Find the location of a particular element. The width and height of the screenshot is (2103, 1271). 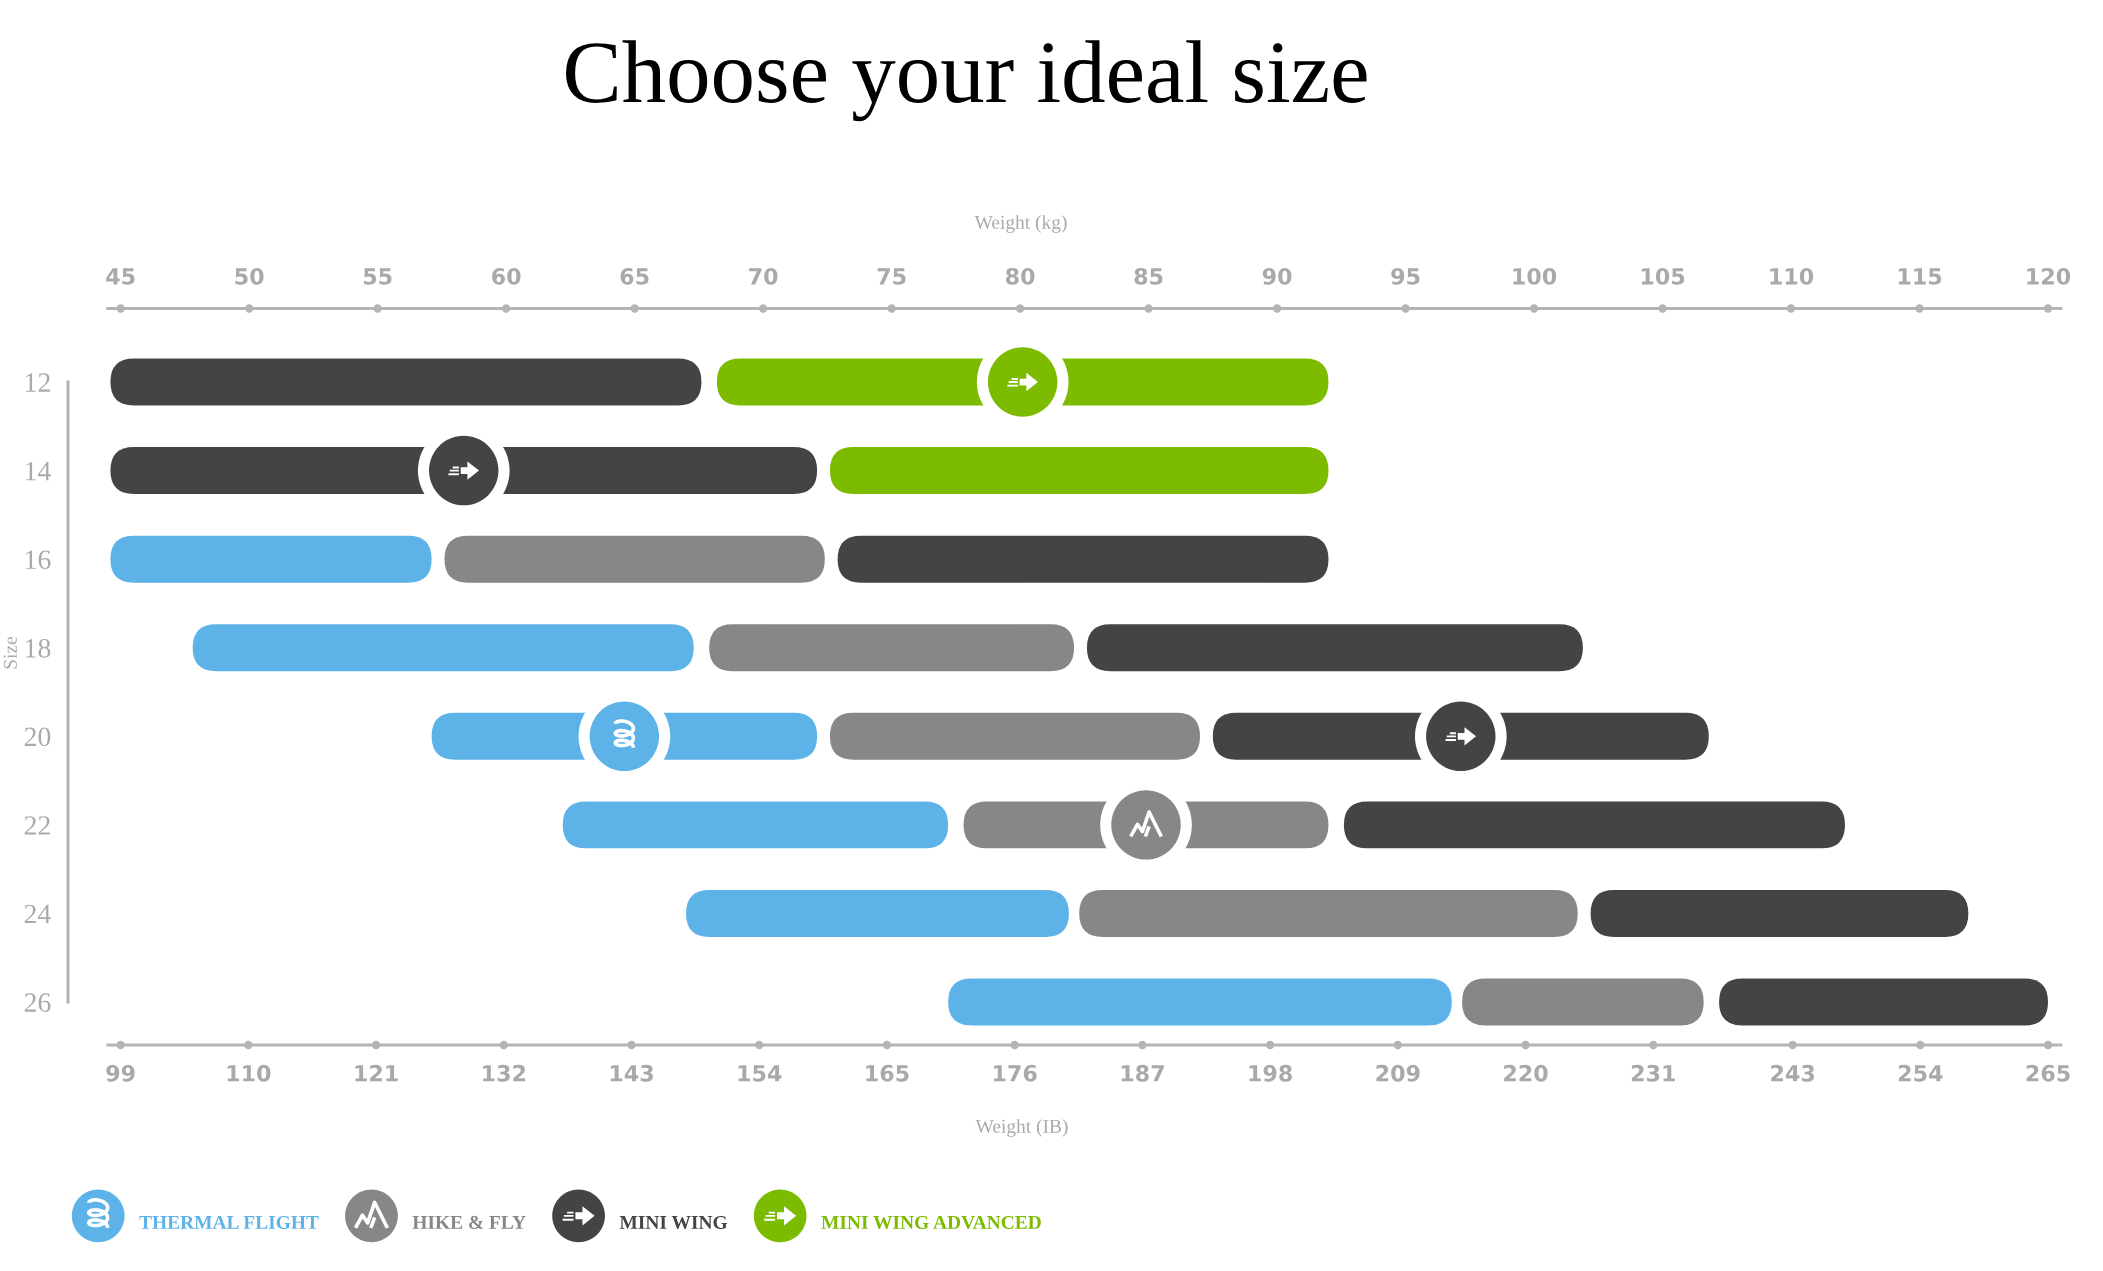

x2-tick-label: 110 is located at coordinates (1792, 276).